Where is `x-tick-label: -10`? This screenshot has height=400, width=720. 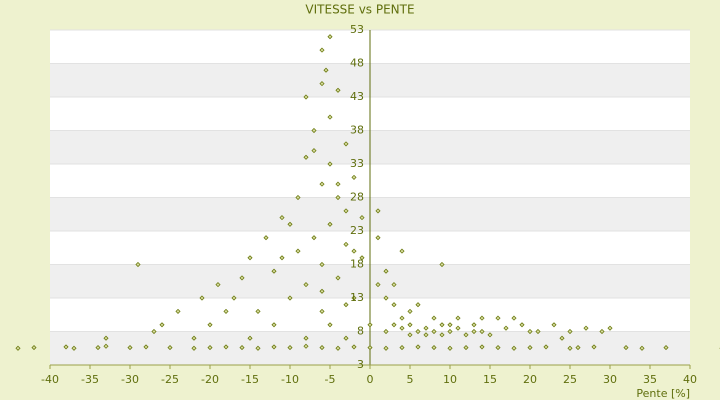 x-tick-label: -10 is located at coordinates (290, 379).